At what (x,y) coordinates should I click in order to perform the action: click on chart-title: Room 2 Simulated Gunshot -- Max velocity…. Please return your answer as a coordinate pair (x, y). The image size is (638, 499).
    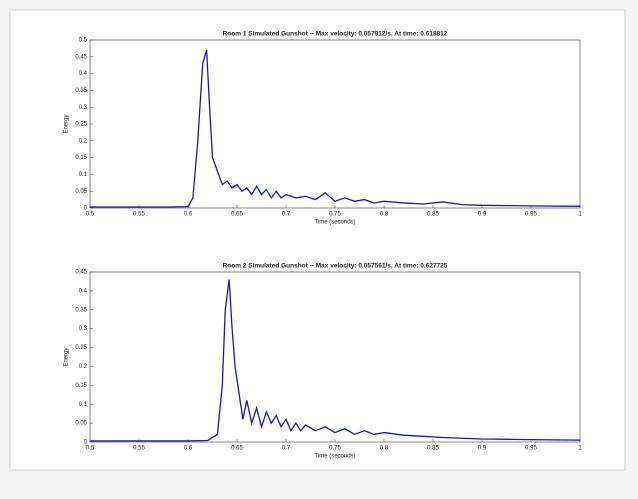
    Looking at the image, I should click on (335, 266).